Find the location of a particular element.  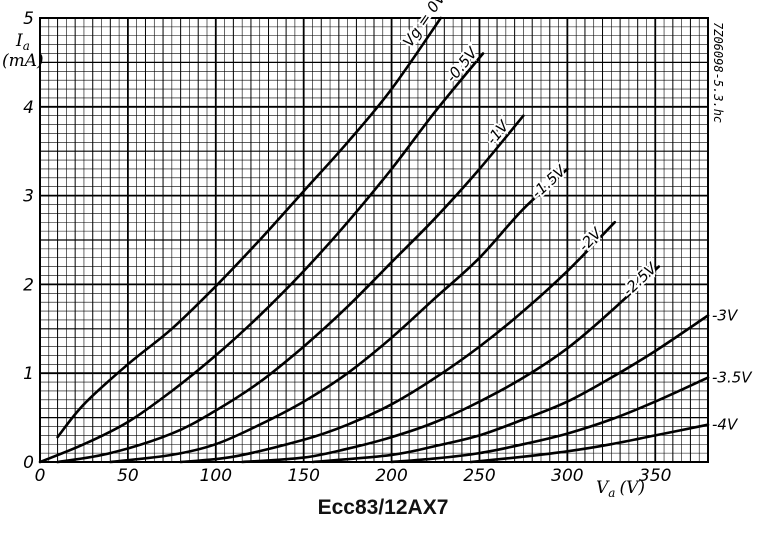

drawing-code: 7Z06098-5.3.hc is located at coordinates (718, 72).